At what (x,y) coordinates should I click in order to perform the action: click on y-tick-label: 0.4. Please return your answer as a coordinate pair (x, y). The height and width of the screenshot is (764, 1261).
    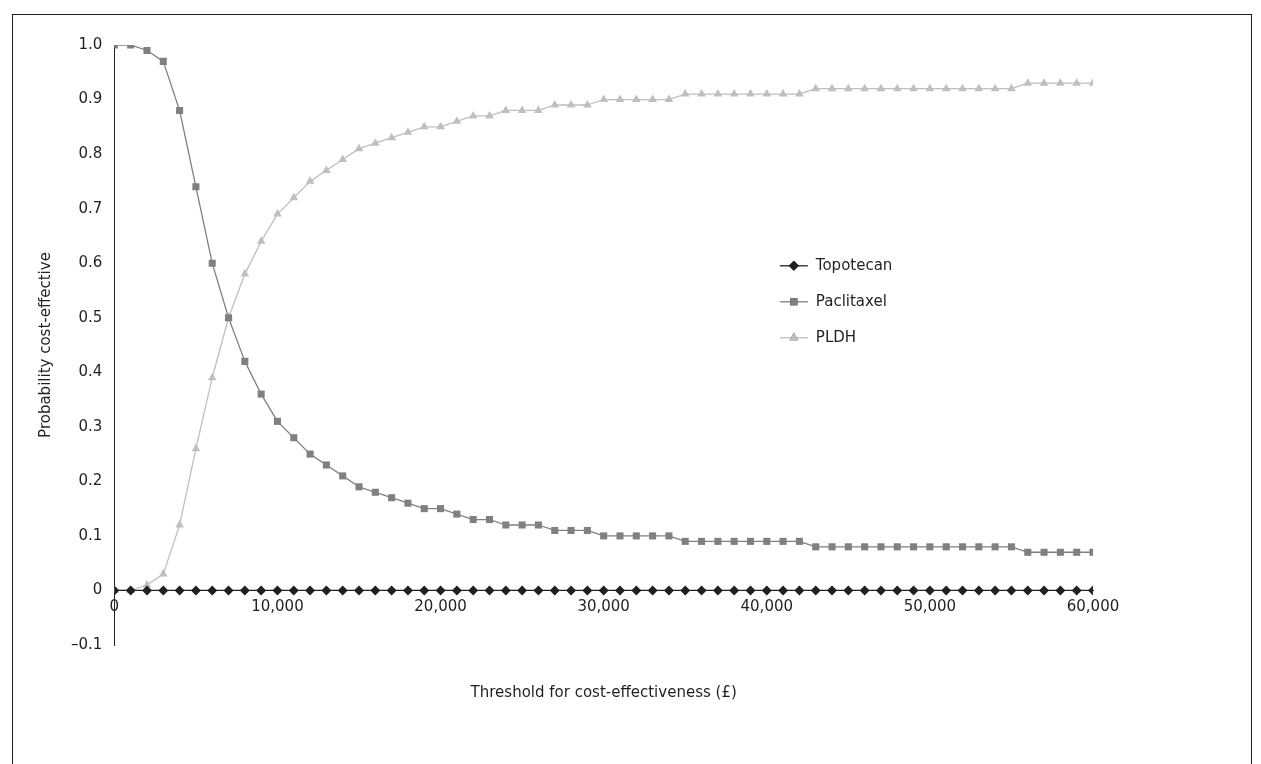
    Looking at the image, I should click on (90, 371).